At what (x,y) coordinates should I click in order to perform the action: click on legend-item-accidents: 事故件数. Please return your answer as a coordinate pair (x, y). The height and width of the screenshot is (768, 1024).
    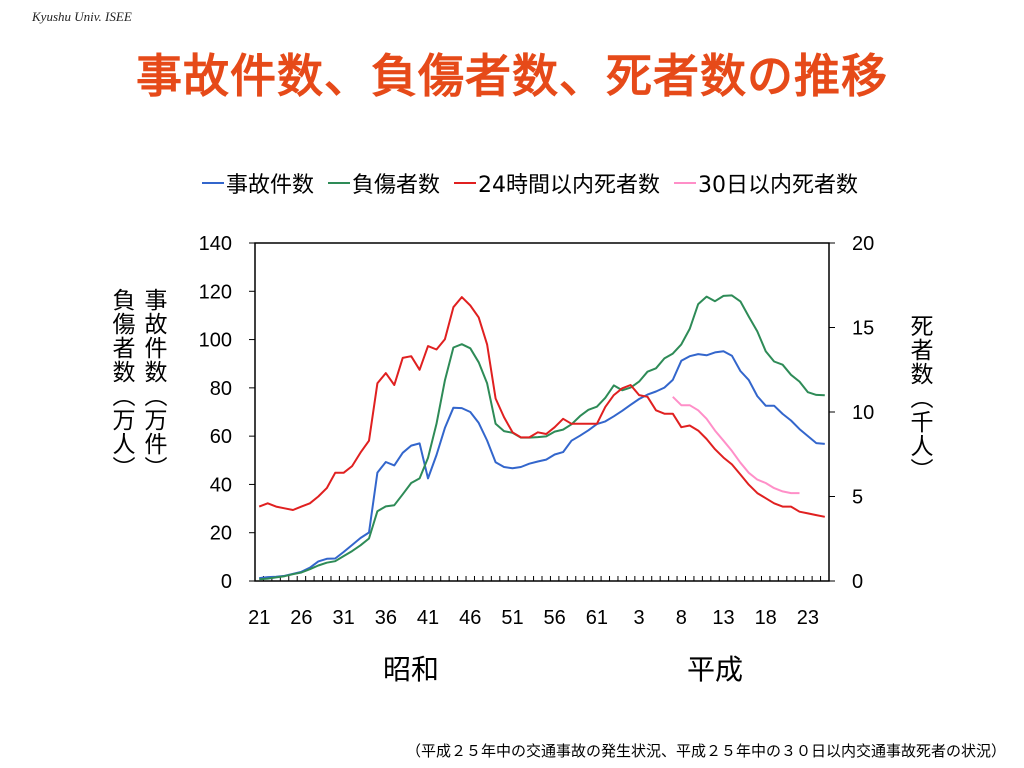
    Looking at the image, I should click on (257, 183).